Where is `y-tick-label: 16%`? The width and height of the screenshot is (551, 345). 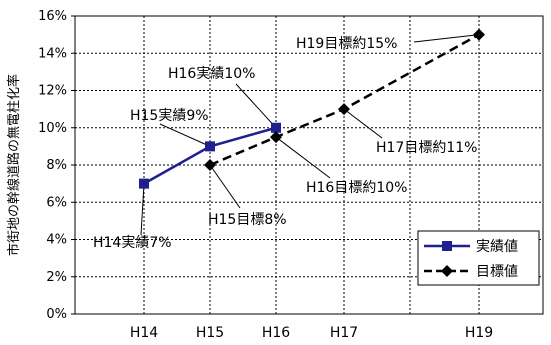
y-tick-label: 16% is located at coordinates (52, 16).